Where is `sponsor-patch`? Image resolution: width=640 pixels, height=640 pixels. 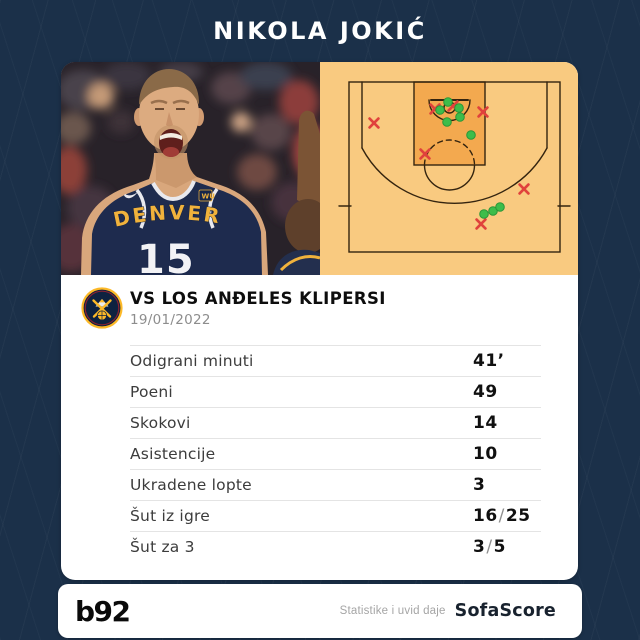 sponsor-patch is located at coordinates (205, 195).